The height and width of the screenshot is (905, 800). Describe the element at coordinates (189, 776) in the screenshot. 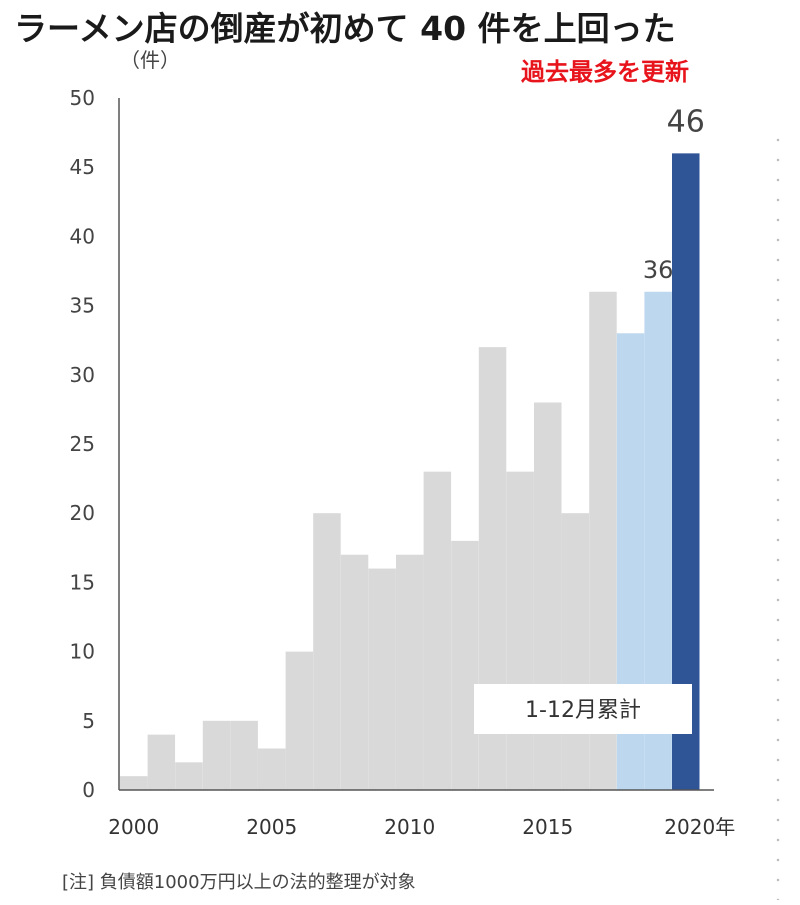

I see `bar-2002` at that location.